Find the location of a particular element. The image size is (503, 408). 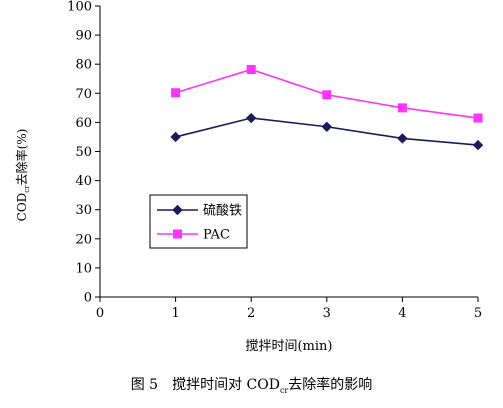

legend-entry-1: 硫酸铁 is located at coordinates (199, 211).